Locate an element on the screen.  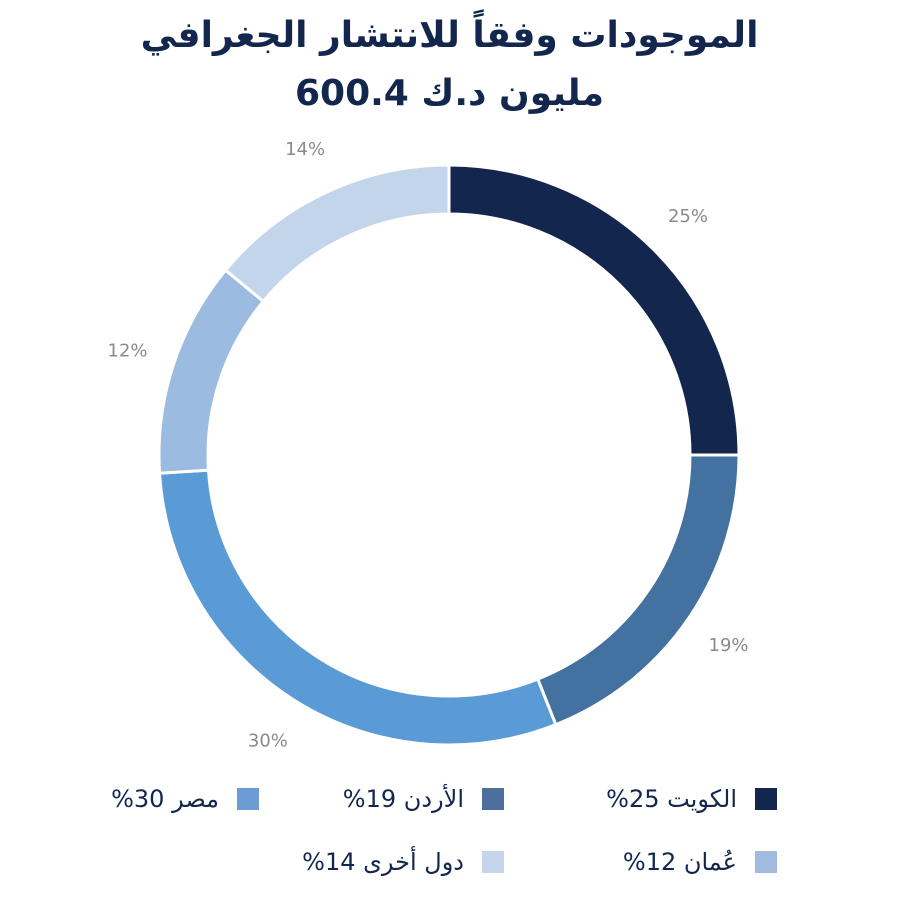
legend-item-oman: عُمان 12% is located at coordinates (627, 862).